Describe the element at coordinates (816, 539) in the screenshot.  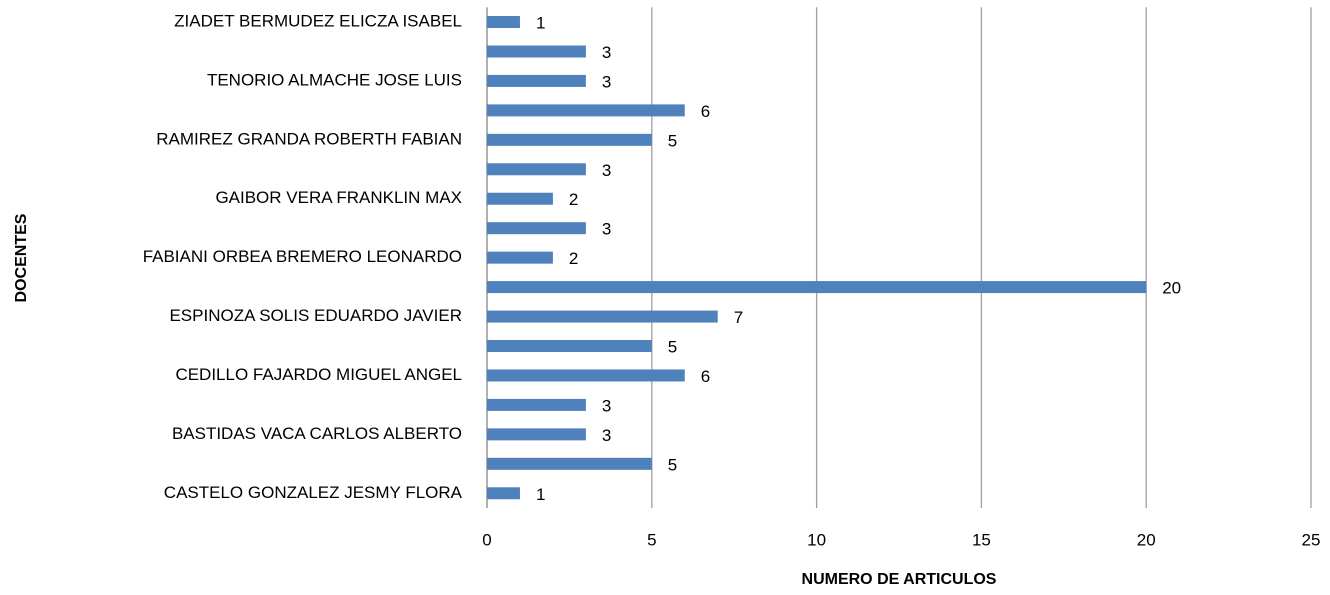
I see `x-tick-label: 10` at that location.